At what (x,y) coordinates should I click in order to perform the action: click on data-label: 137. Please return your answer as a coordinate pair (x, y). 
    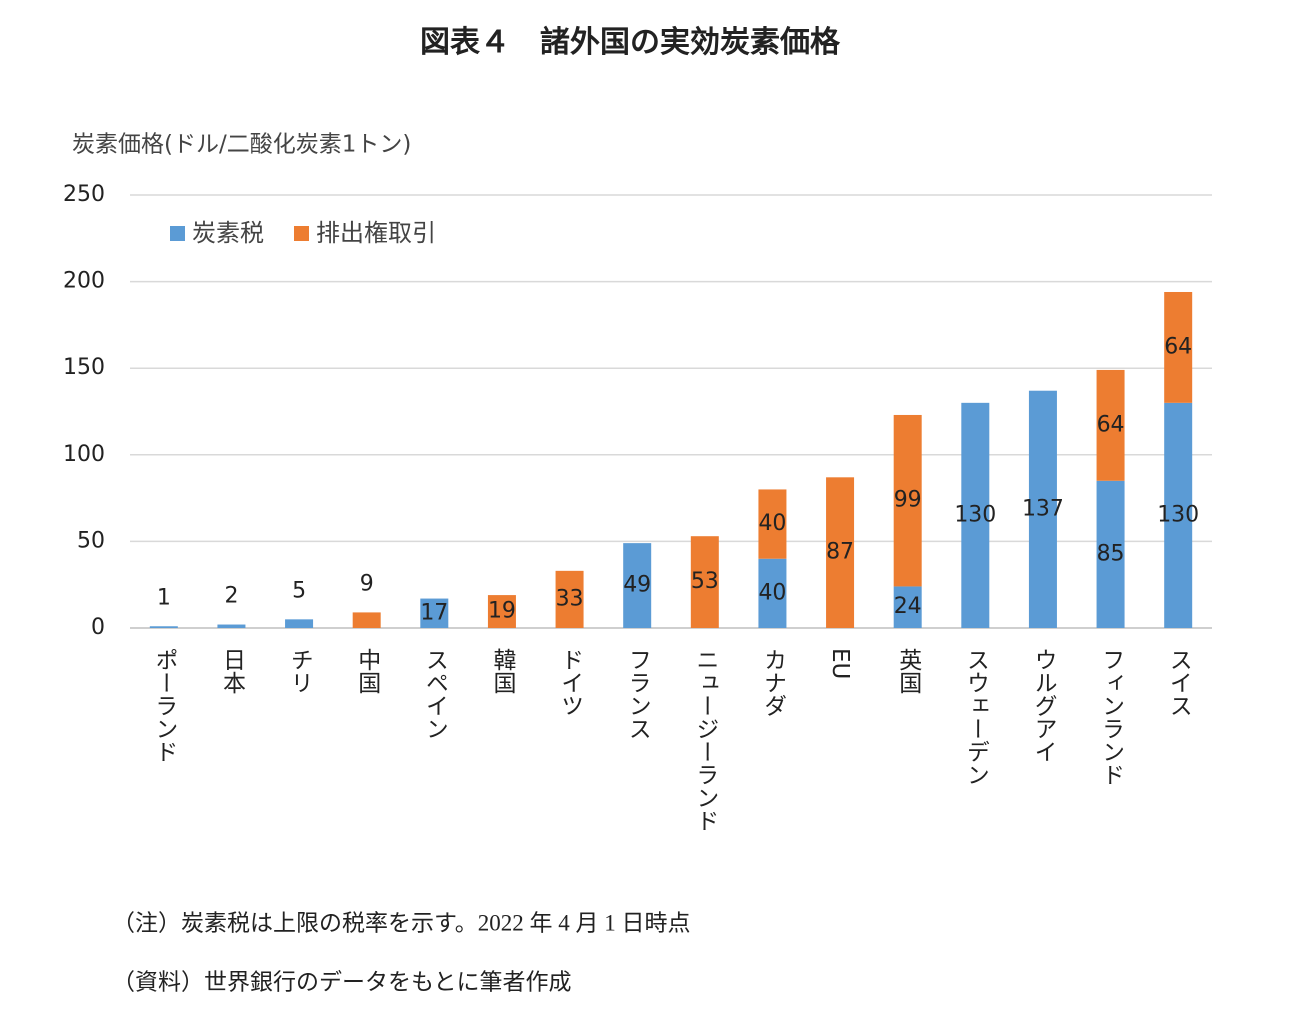
    Looking at the image, I should click on (1043, 508).